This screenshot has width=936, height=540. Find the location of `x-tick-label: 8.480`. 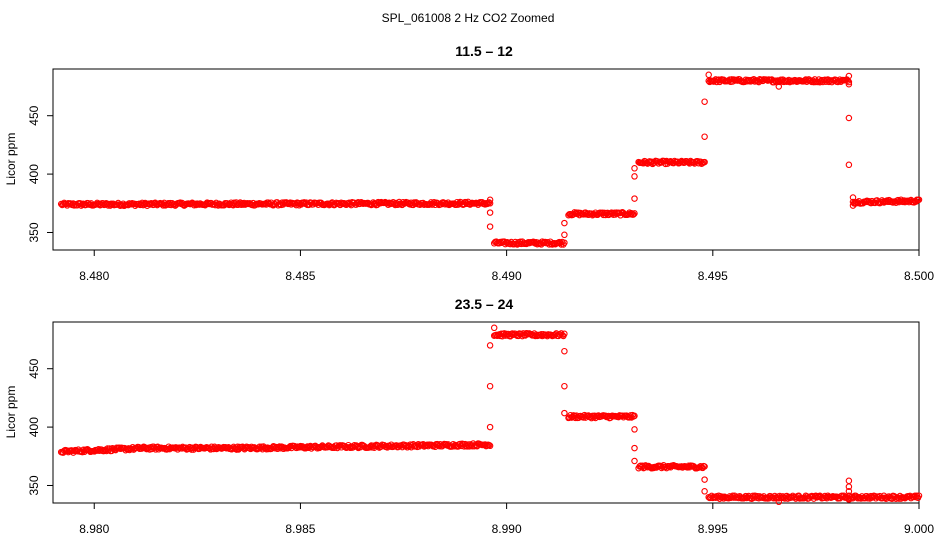

x-tick-label: 8.480 is located at coordinates (94, 276).